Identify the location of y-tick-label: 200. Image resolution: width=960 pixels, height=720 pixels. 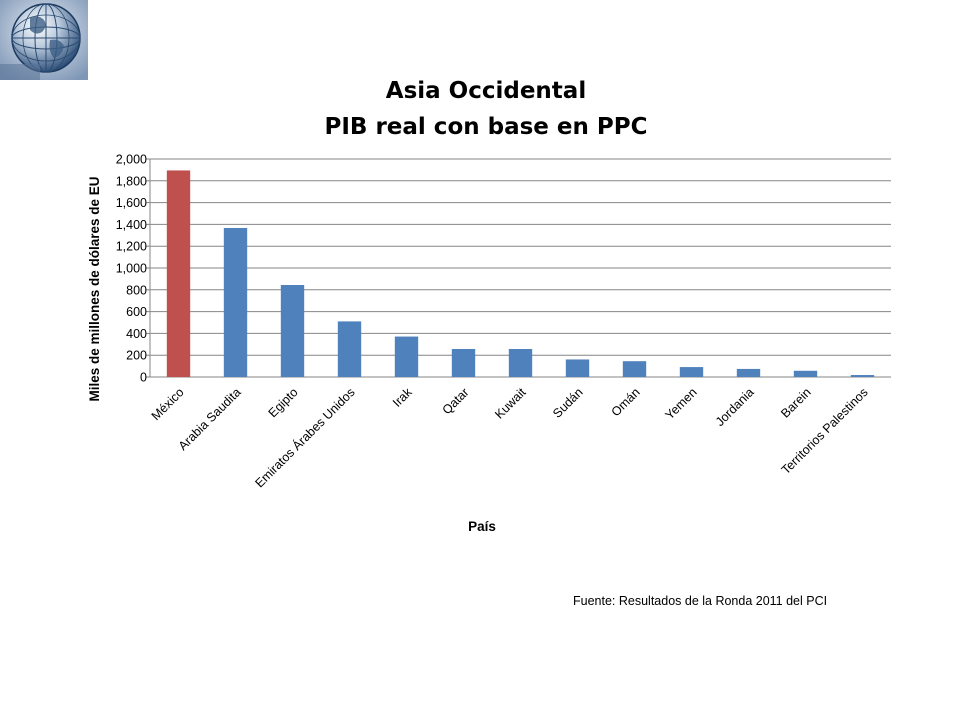
(136, 356).